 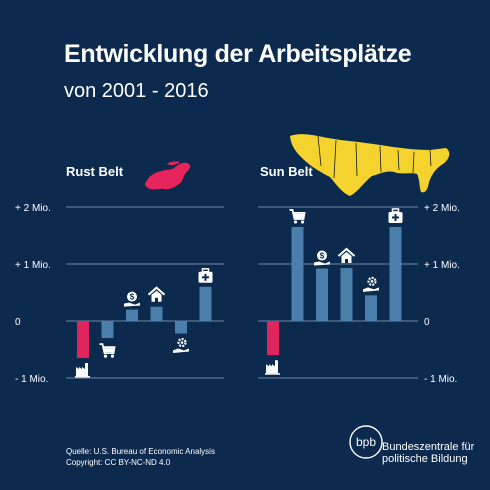 What do you see at coordinates (286, 171) in the screenshot?
I see `panel-title-sun: Sun Belt` at bounding box center [286, 171].